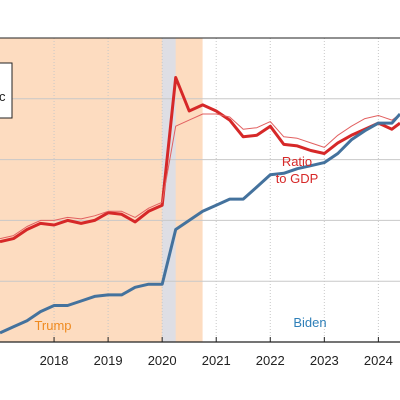  Describe the element at coordinates (54, 360) in the screenshot. I see `x-tick-label-0: 2018` at that location.